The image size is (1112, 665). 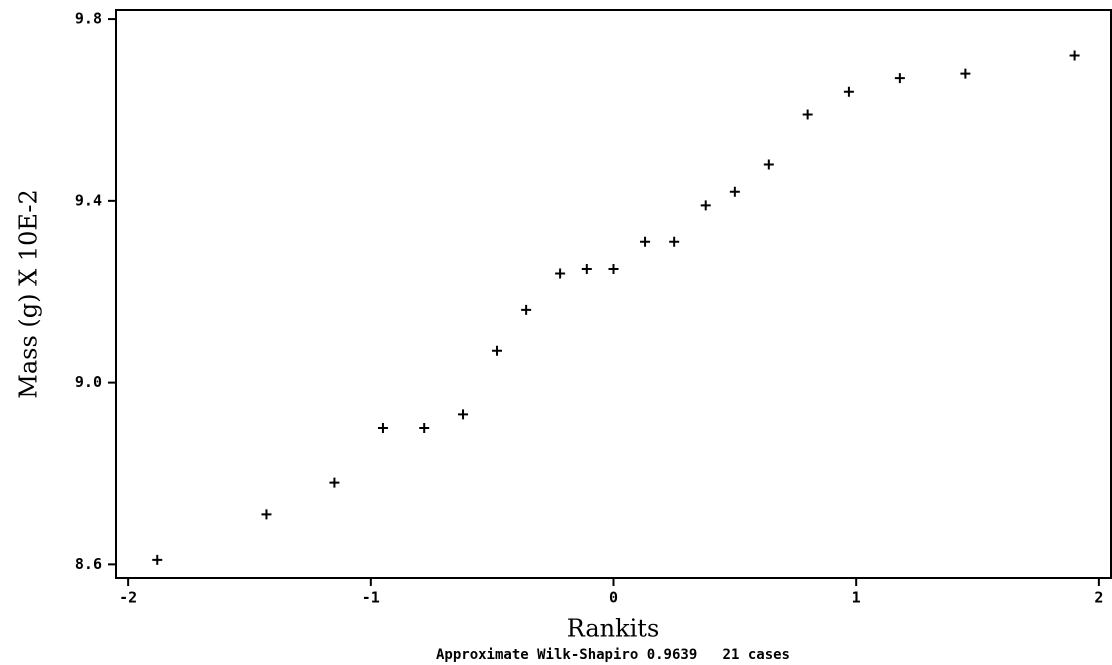 What do you see at coordinates (371, 598) in the screenshot?
I see `x-tick-label: -1` at bounding box center [371, 598].